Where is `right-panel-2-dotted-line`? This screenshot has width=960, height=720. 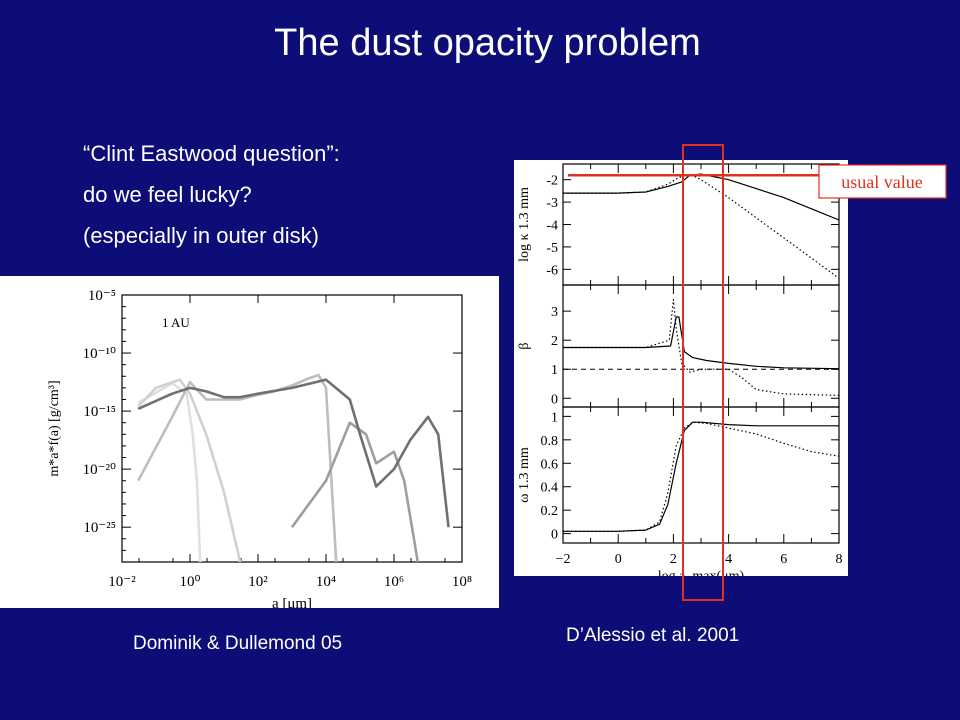
right-panel-2-dotted-line is located at coordinates (701, 347).